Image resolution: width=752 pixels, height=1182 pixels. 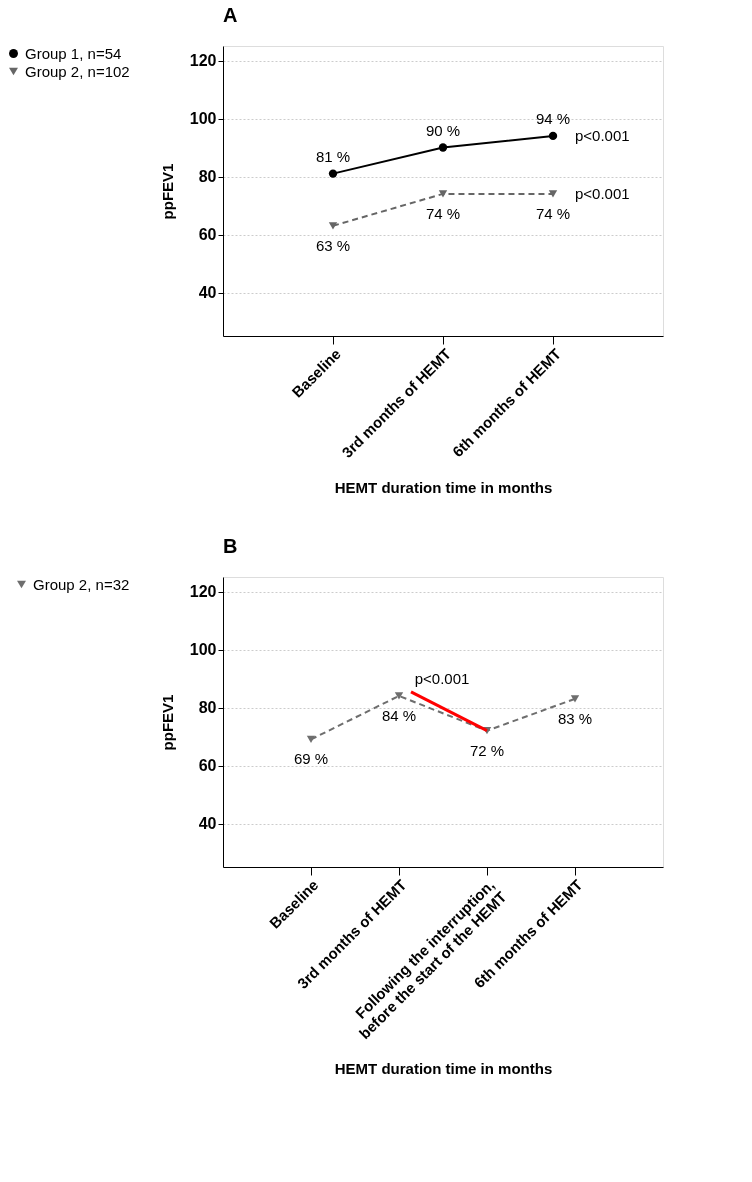 What do you see at coordinates (73, 53) in the screenshot?
I see `legend-label: Group 1, n=54` at bounding box center [73, 53].